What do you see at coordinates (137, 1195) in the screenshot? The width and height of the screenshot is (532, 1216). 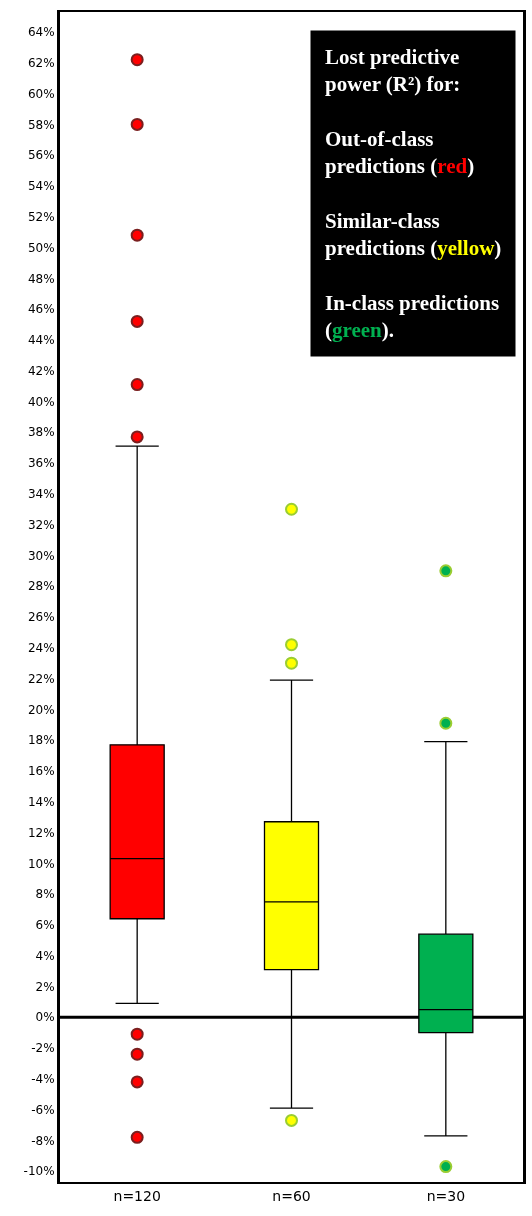 I see `x-tick-label: n=120` at bounding box center [137, 1195].